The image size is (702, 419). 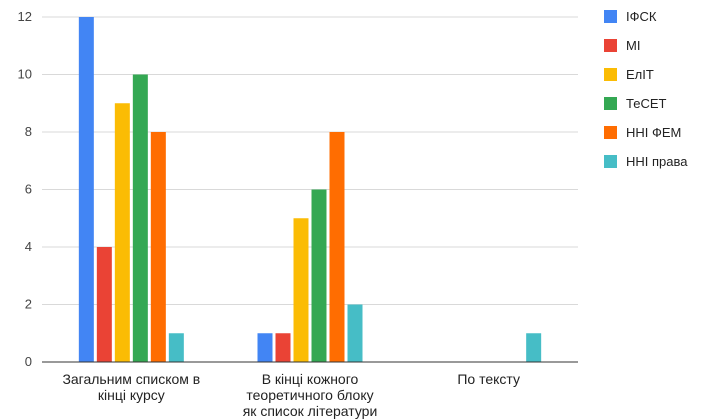 What do you see at coordinates (28, 304) in the screenshot?
I see `y-tick-label: 2` at bounding box center [28, 304].